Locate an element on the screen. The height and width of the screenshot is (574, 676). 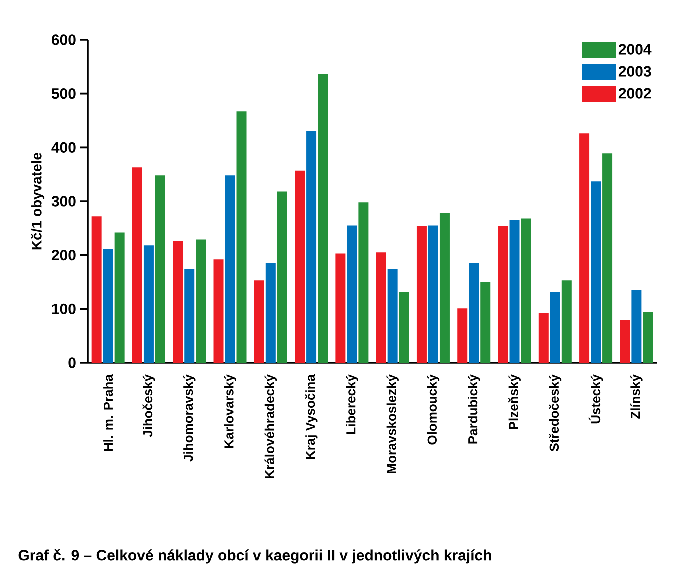
legend-label: 2002 is located at coordinates (635, 93).